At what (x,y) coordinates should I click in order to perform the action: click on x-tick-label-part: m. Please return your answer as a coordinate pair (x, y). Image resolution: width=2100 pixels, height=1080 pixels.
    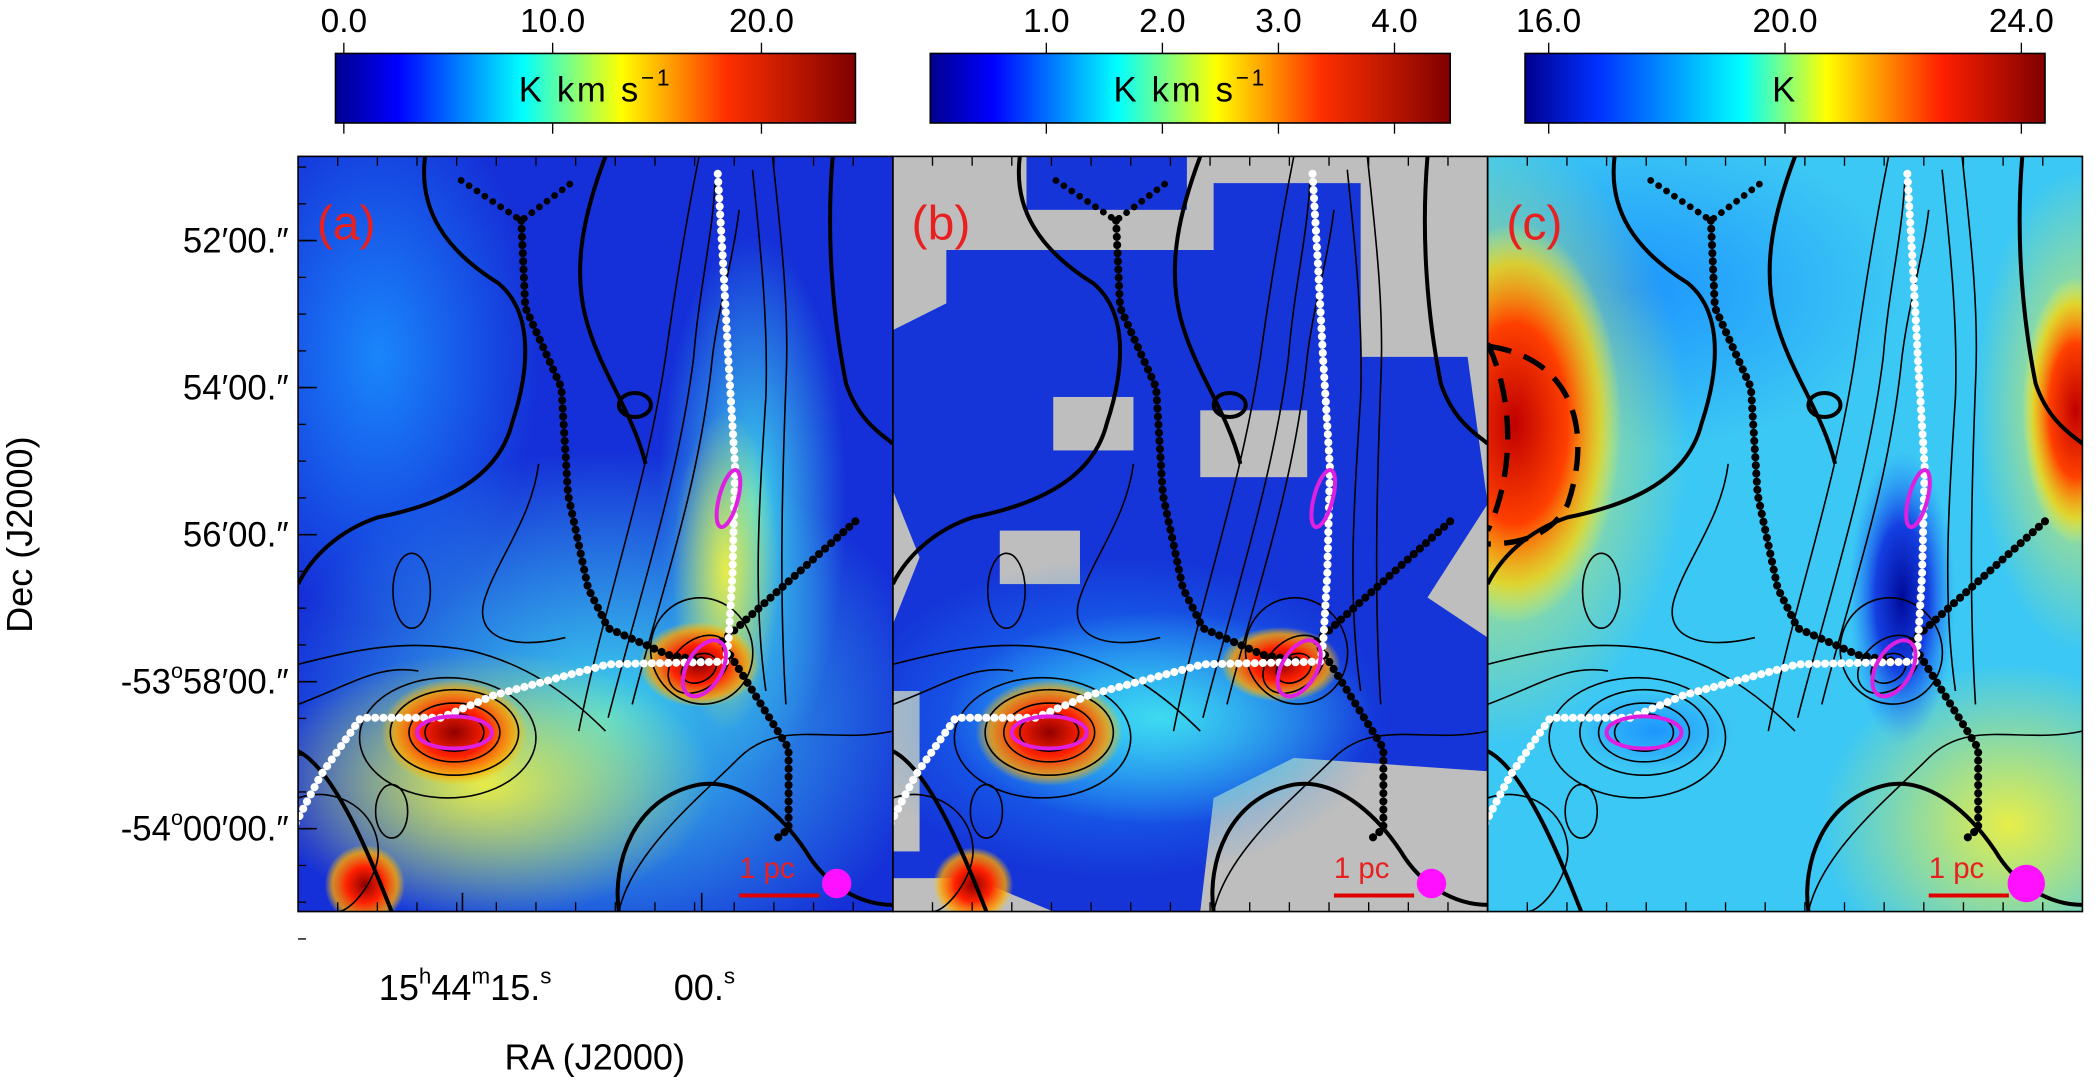
    Looking at the image, I should click on (481, 976).